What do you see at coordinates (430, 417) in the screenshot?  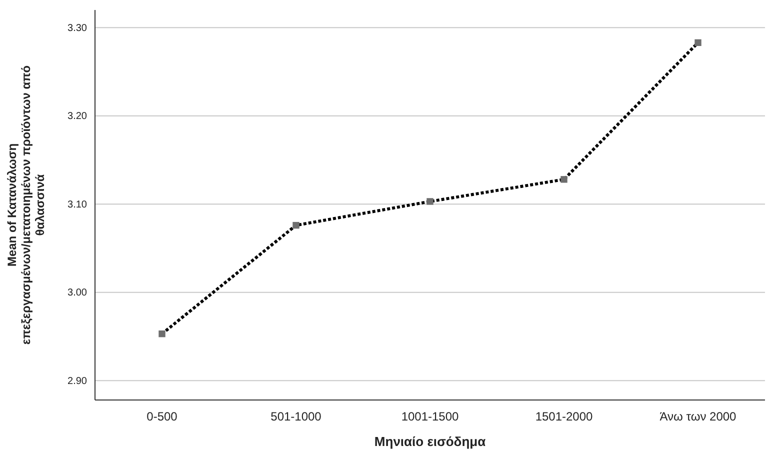 I see `x-tick-label: 1001-1500` at bounding box center [430, 417].